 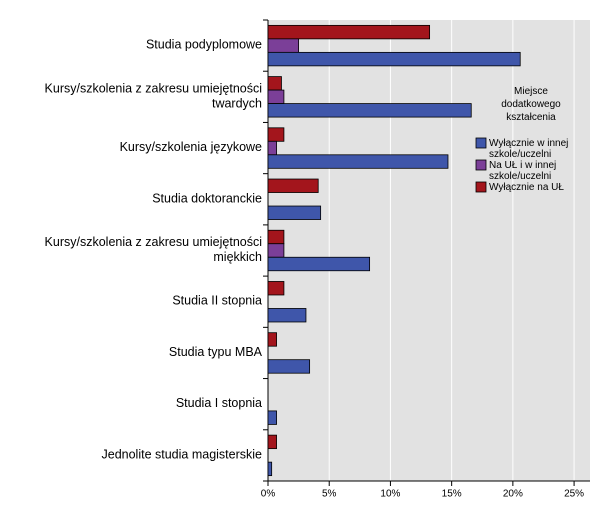 What do you see at coordinates (513, 494) in the screenshot?
I see `x-tick-label: 20%` at bounding box center [513, 494].